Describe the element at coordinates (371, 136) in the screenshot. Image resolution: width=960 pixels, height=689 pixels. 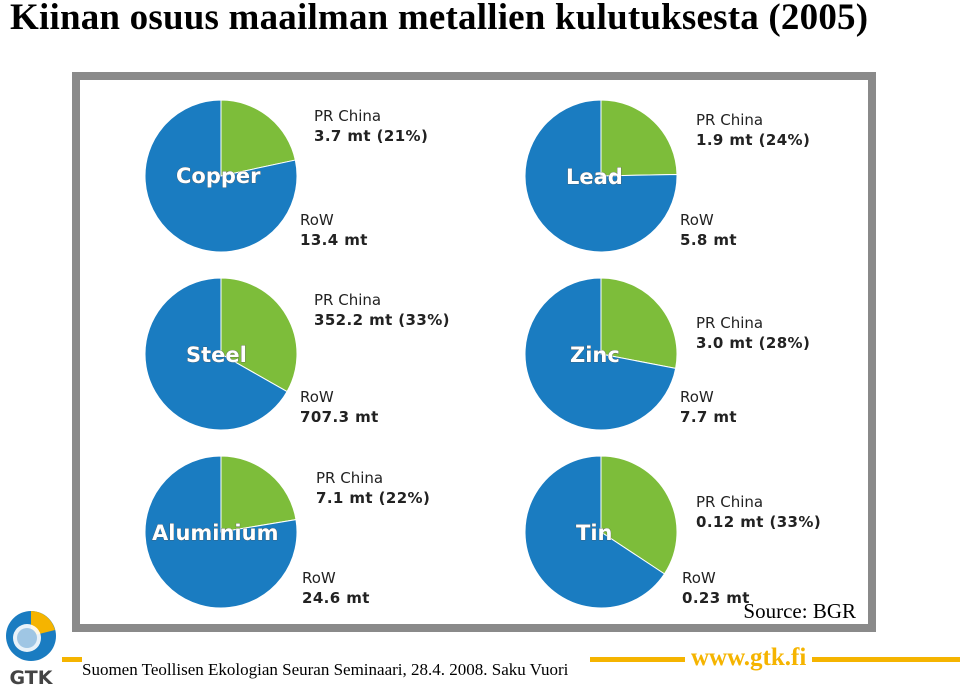
I see `label-china-value: 3.7 mt (21%)` at that location.